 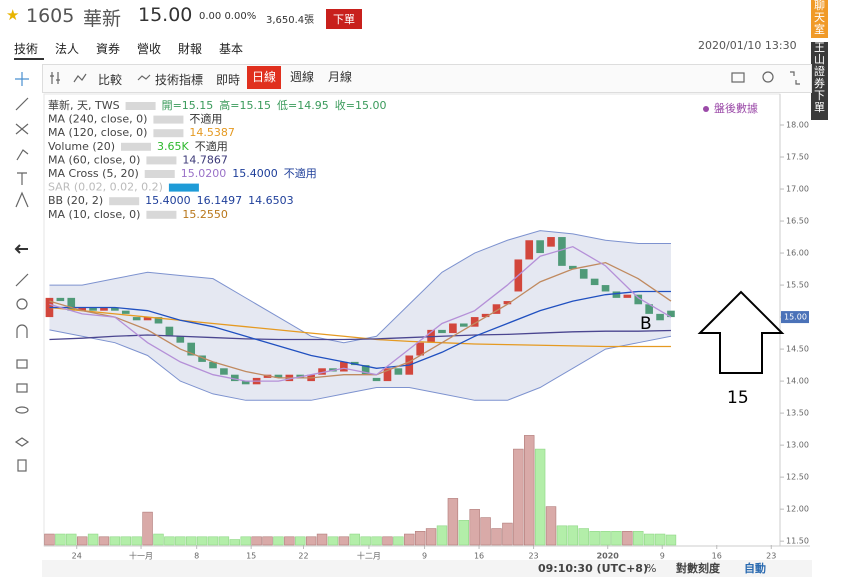 I want to click on auto-button: 自動, so click(x=755, y=568).